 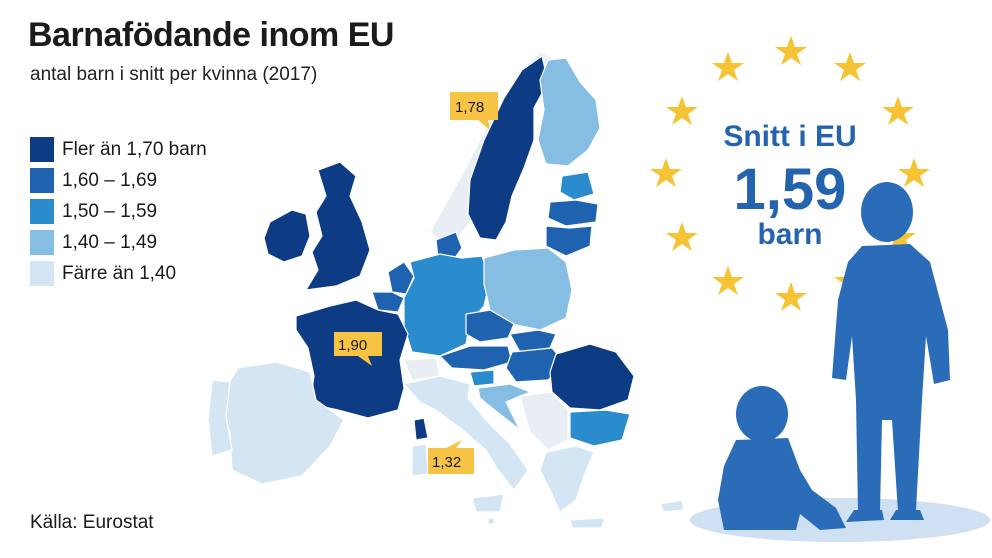 I want to click on standing-child-silhouette, so click(x=891, y=352).